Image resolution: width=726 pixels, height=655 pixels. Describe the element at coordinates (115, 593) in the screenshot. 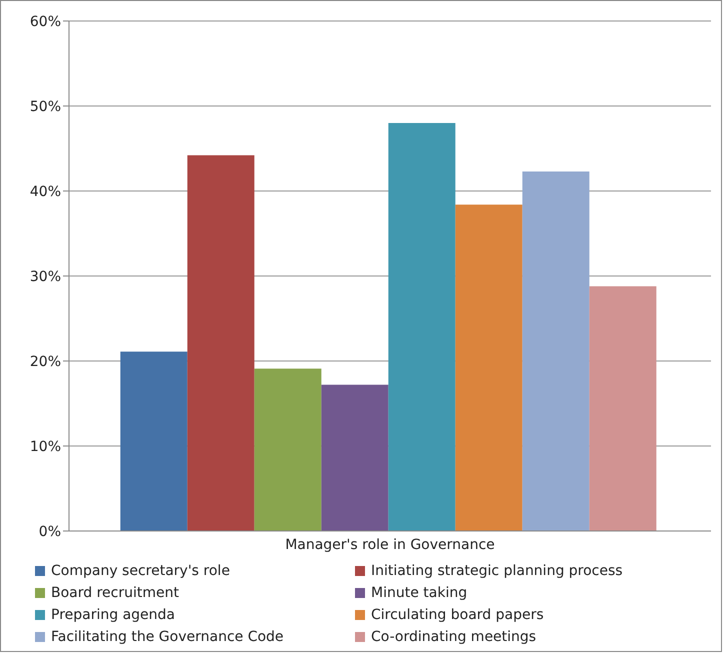

I see `legend-label: Board recruitment` at that location.